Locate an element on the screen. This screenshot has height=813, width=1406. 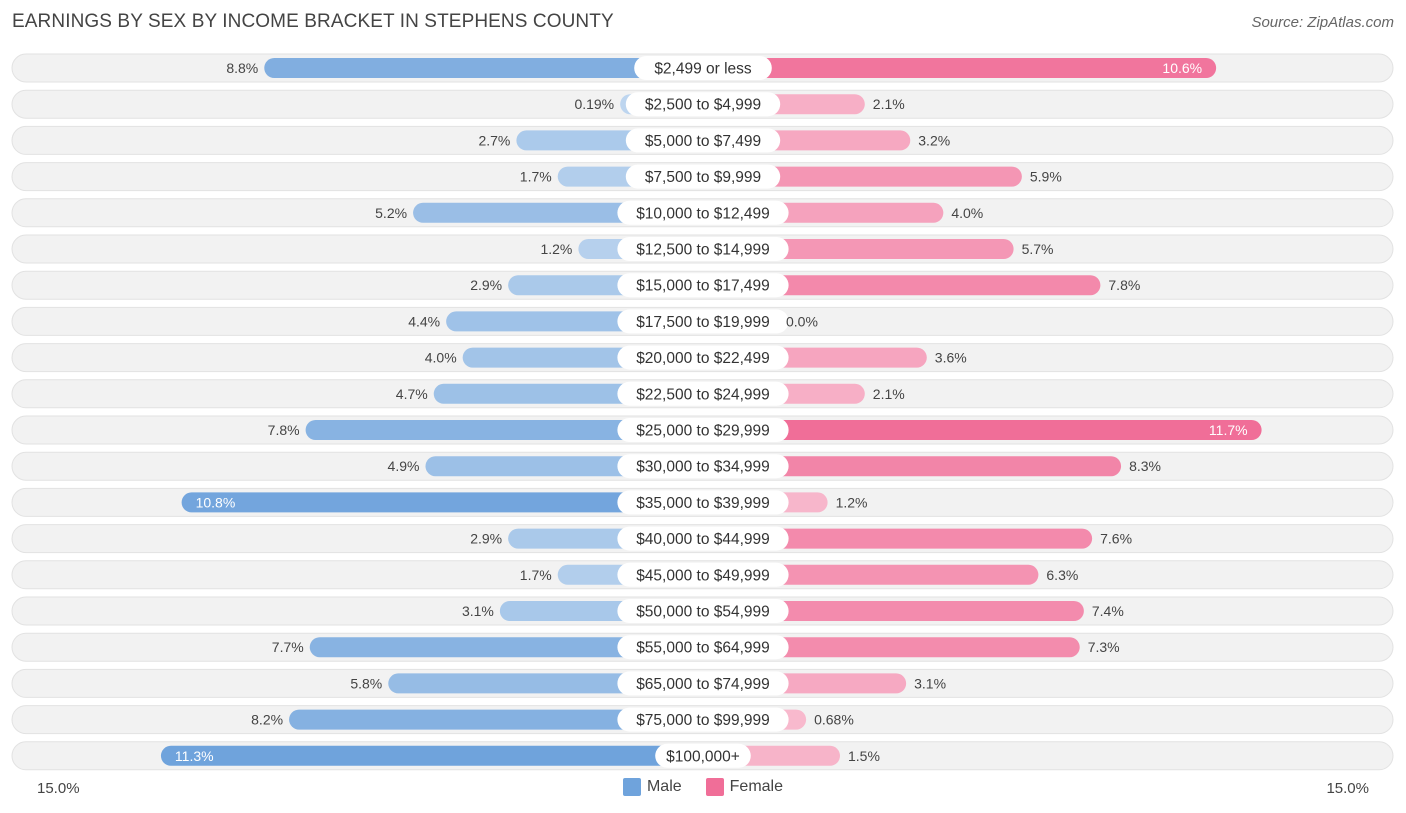
male-value-label: 4.0% is located at coordinates (441, 358).